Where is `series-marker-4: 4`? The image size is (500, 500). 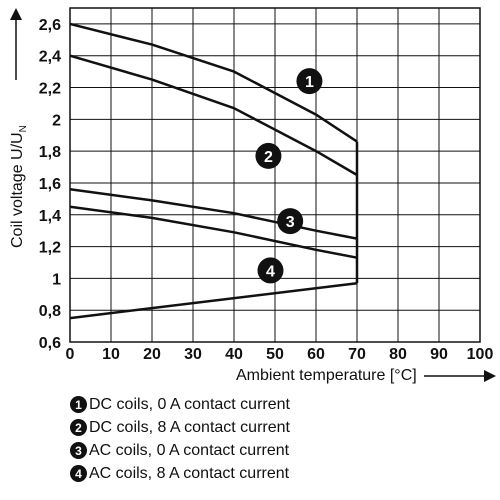
series-marker-4: 4 is located at coordinates (270, 270).